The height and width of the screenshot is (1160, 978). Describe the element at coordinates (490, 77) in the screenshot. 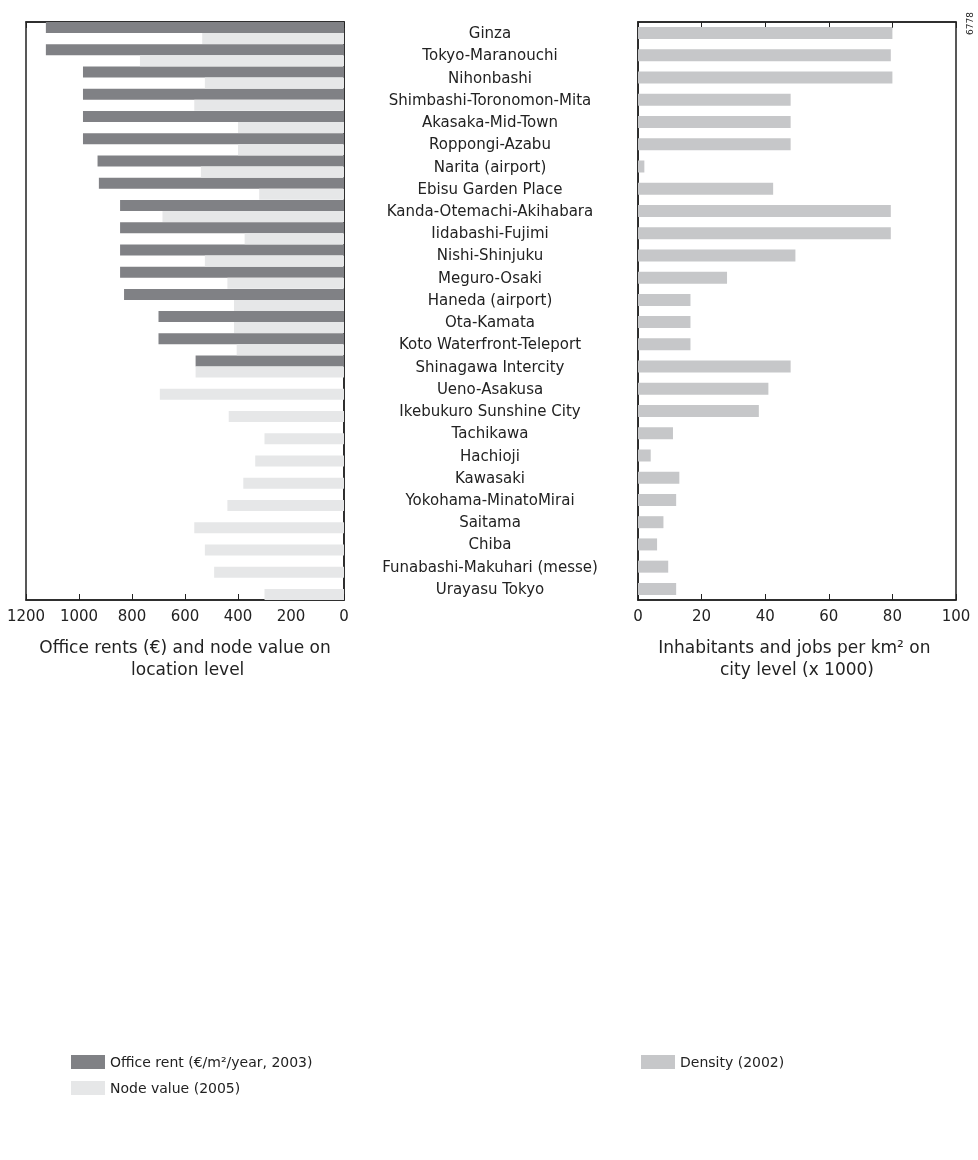

I see `y-tick-label: Nihonbashi` at that location.